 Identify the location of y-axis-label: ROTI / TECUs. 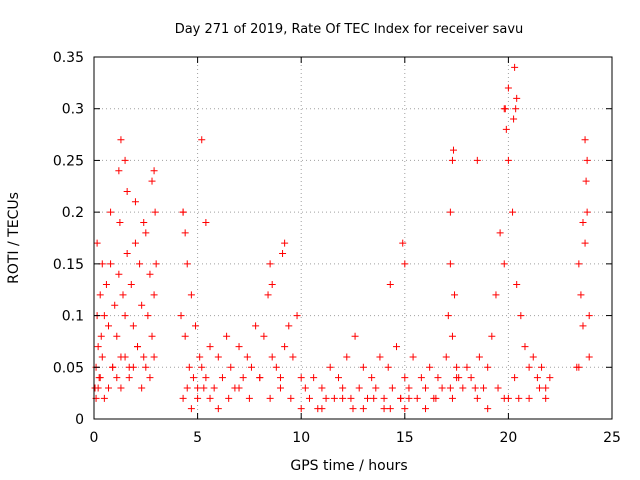
(14, 238).